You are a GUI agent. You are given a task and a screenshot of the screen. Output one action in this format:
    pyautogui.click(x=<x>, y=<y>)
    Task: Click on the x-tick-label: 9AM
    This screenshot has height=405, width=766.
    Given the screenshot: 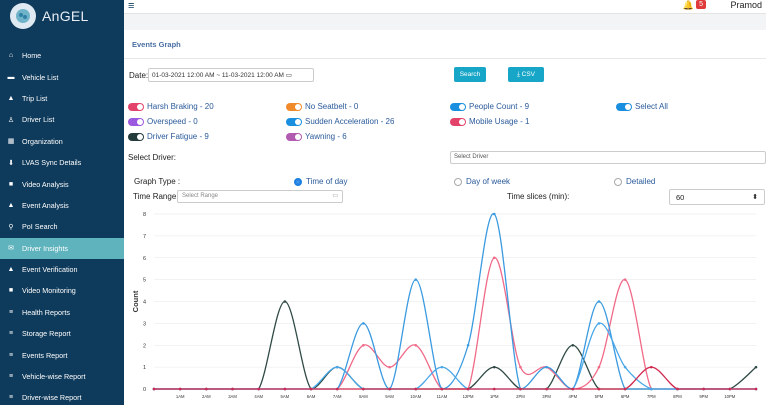 What is the action you would take?
    pyautogui.click(x=389, y=396)
    